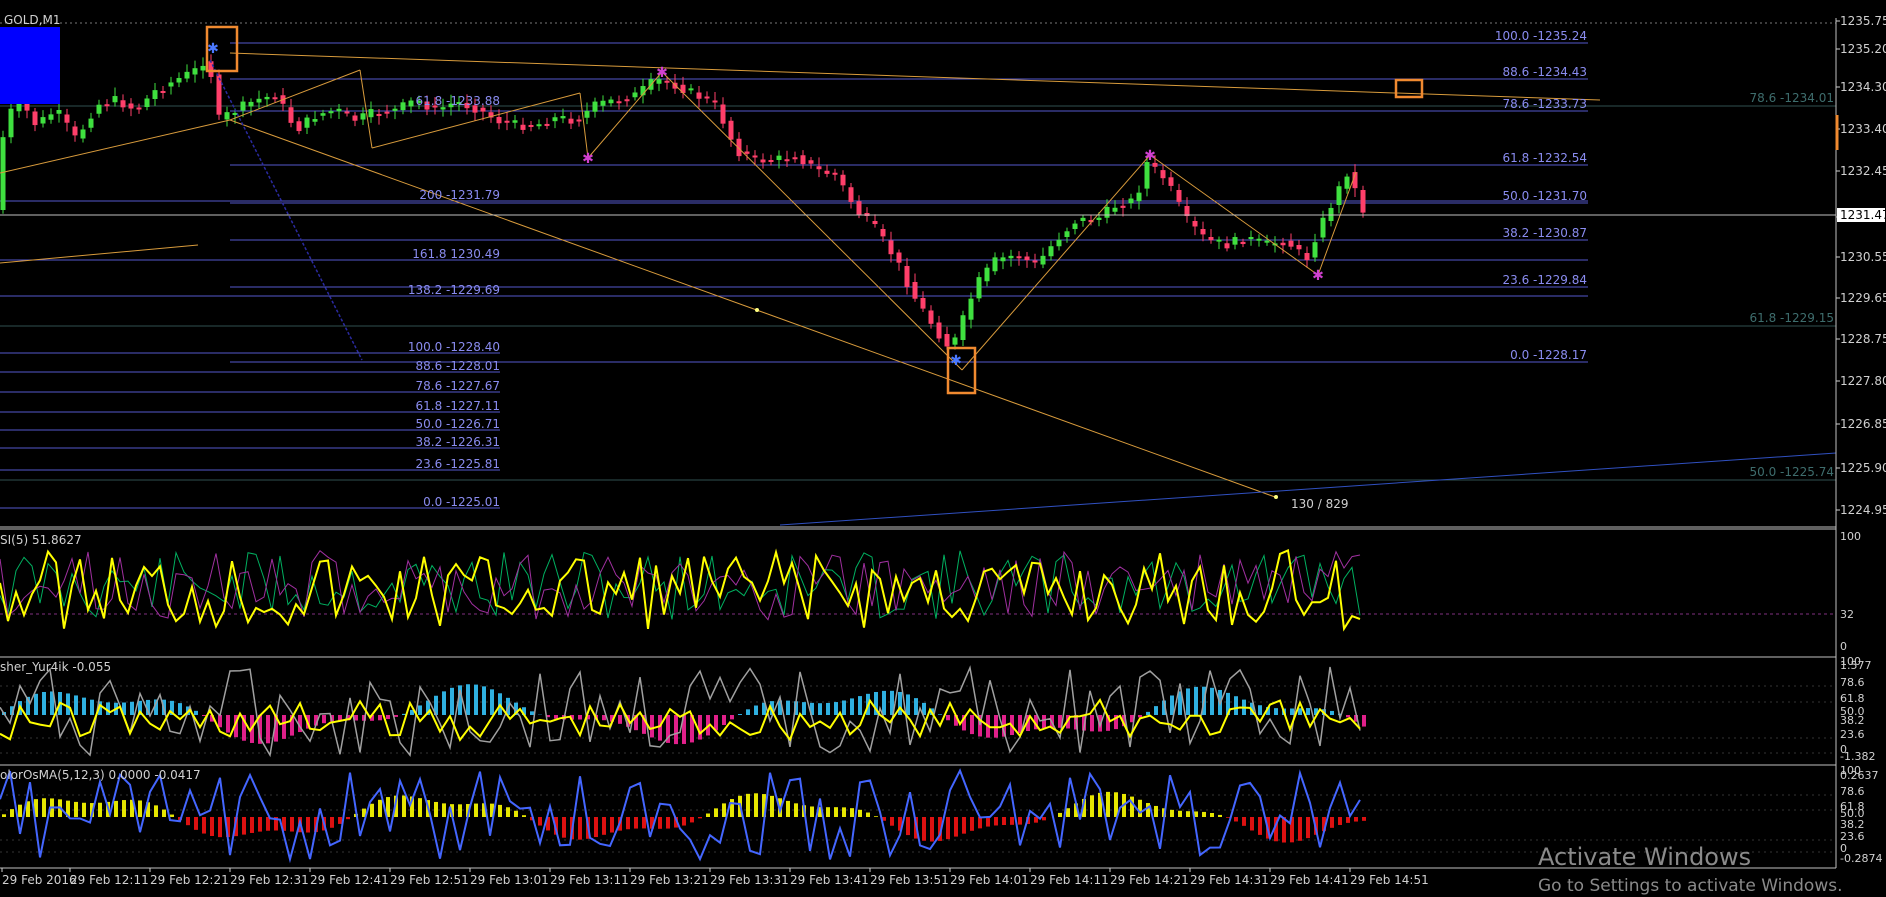 This screenshot has height=897, width=1886. What do you see at coordinates (1863, 510) in the screenshot?
I see `price-label: 1224.95` at bounding box center [1863, 510].